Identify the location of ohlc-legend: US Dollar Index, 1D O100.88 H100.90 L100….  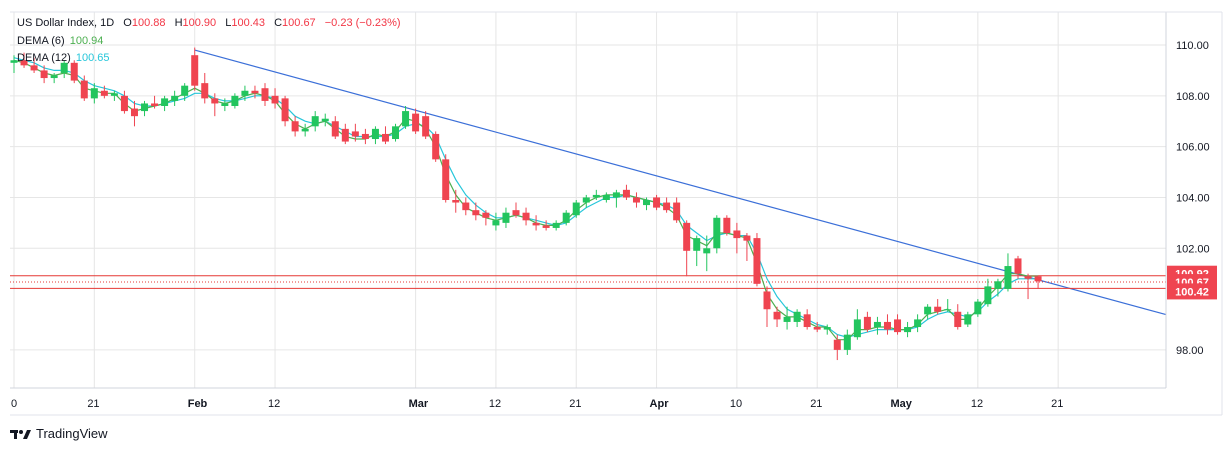
(210, 23).